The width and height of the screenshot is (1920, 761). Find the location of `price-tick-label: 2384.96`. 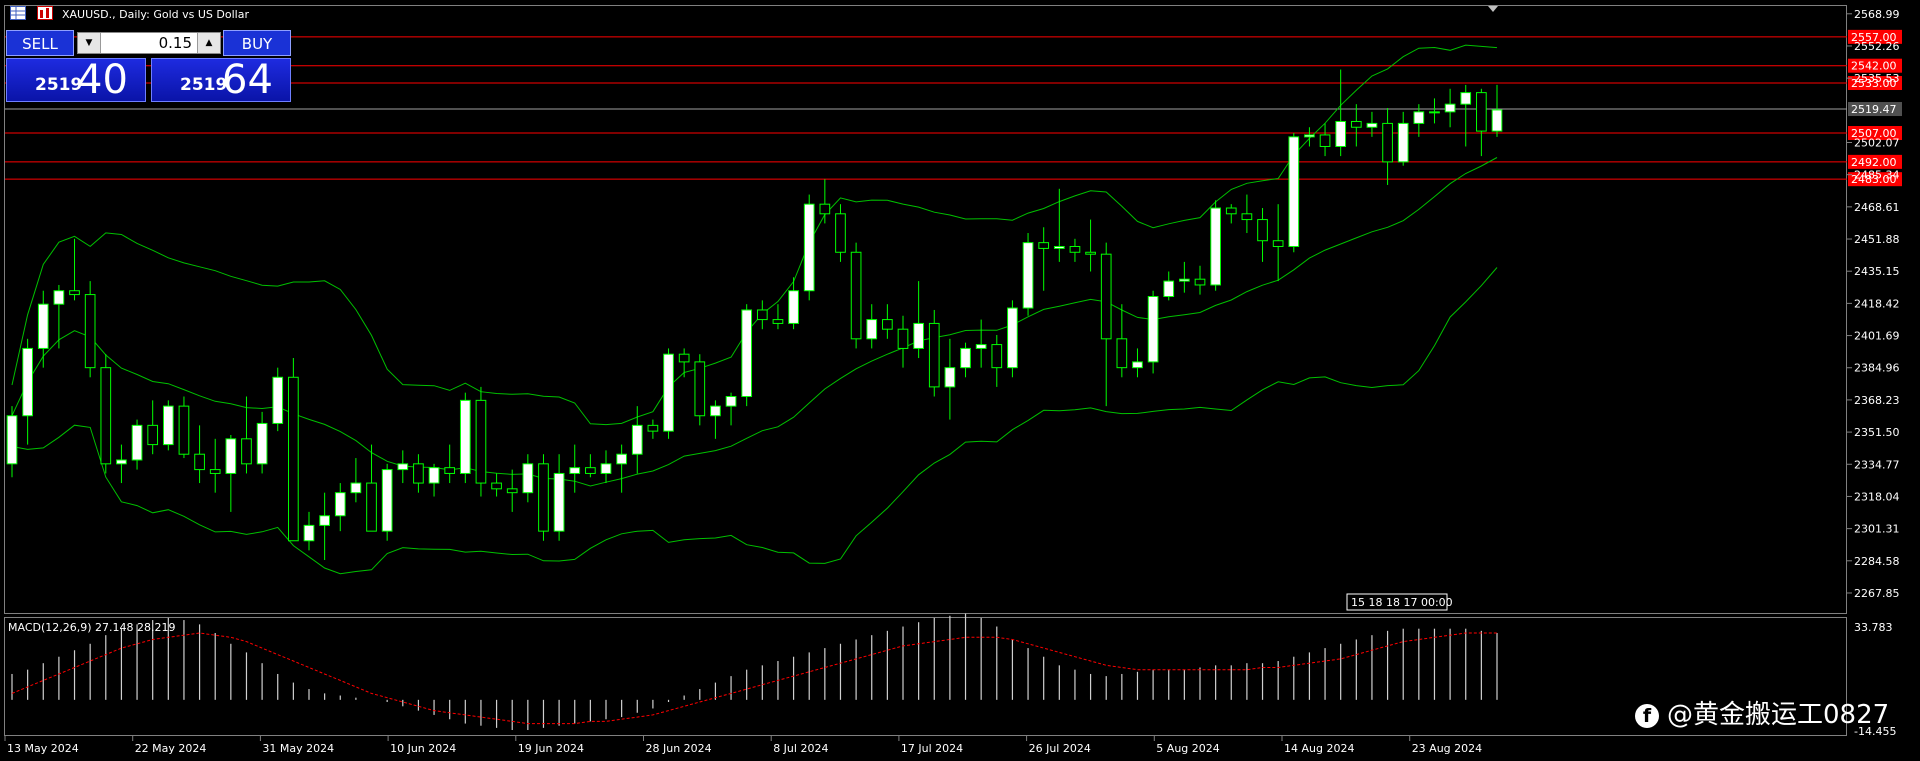

price-tick-label: 2384.96 is located at coordinates (1877, 368).